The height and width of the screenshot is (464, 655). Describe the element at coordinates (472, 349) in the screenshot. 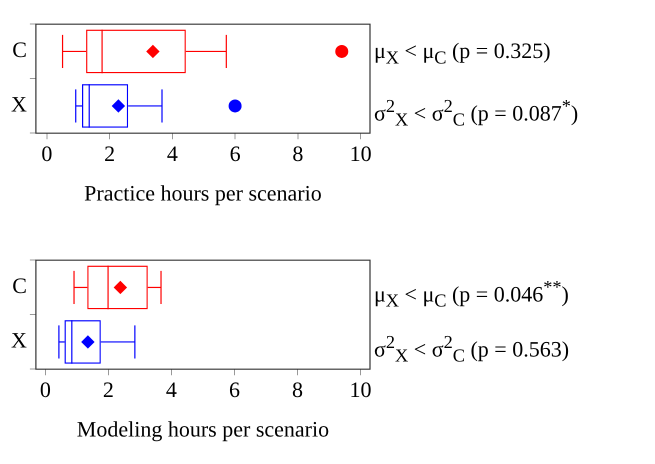

I see `text: σ$^{2}$$_{X}$ < σ$^{2}$$_{C}$ (p = 0.563)` at that location.